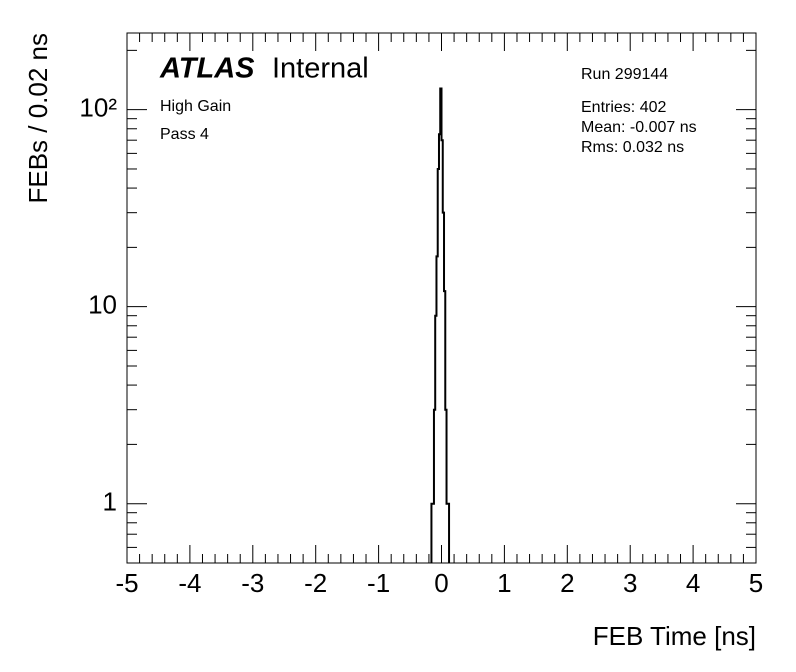 The width and height of the screenshot is (796, 672). I want to click on histogram-outline, so click(440, 325).